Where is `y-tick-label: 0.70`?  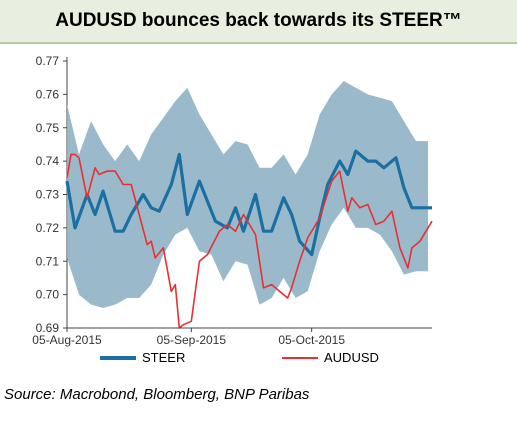 y-tick-label: 0.70 is located at coordinates (48, 295).